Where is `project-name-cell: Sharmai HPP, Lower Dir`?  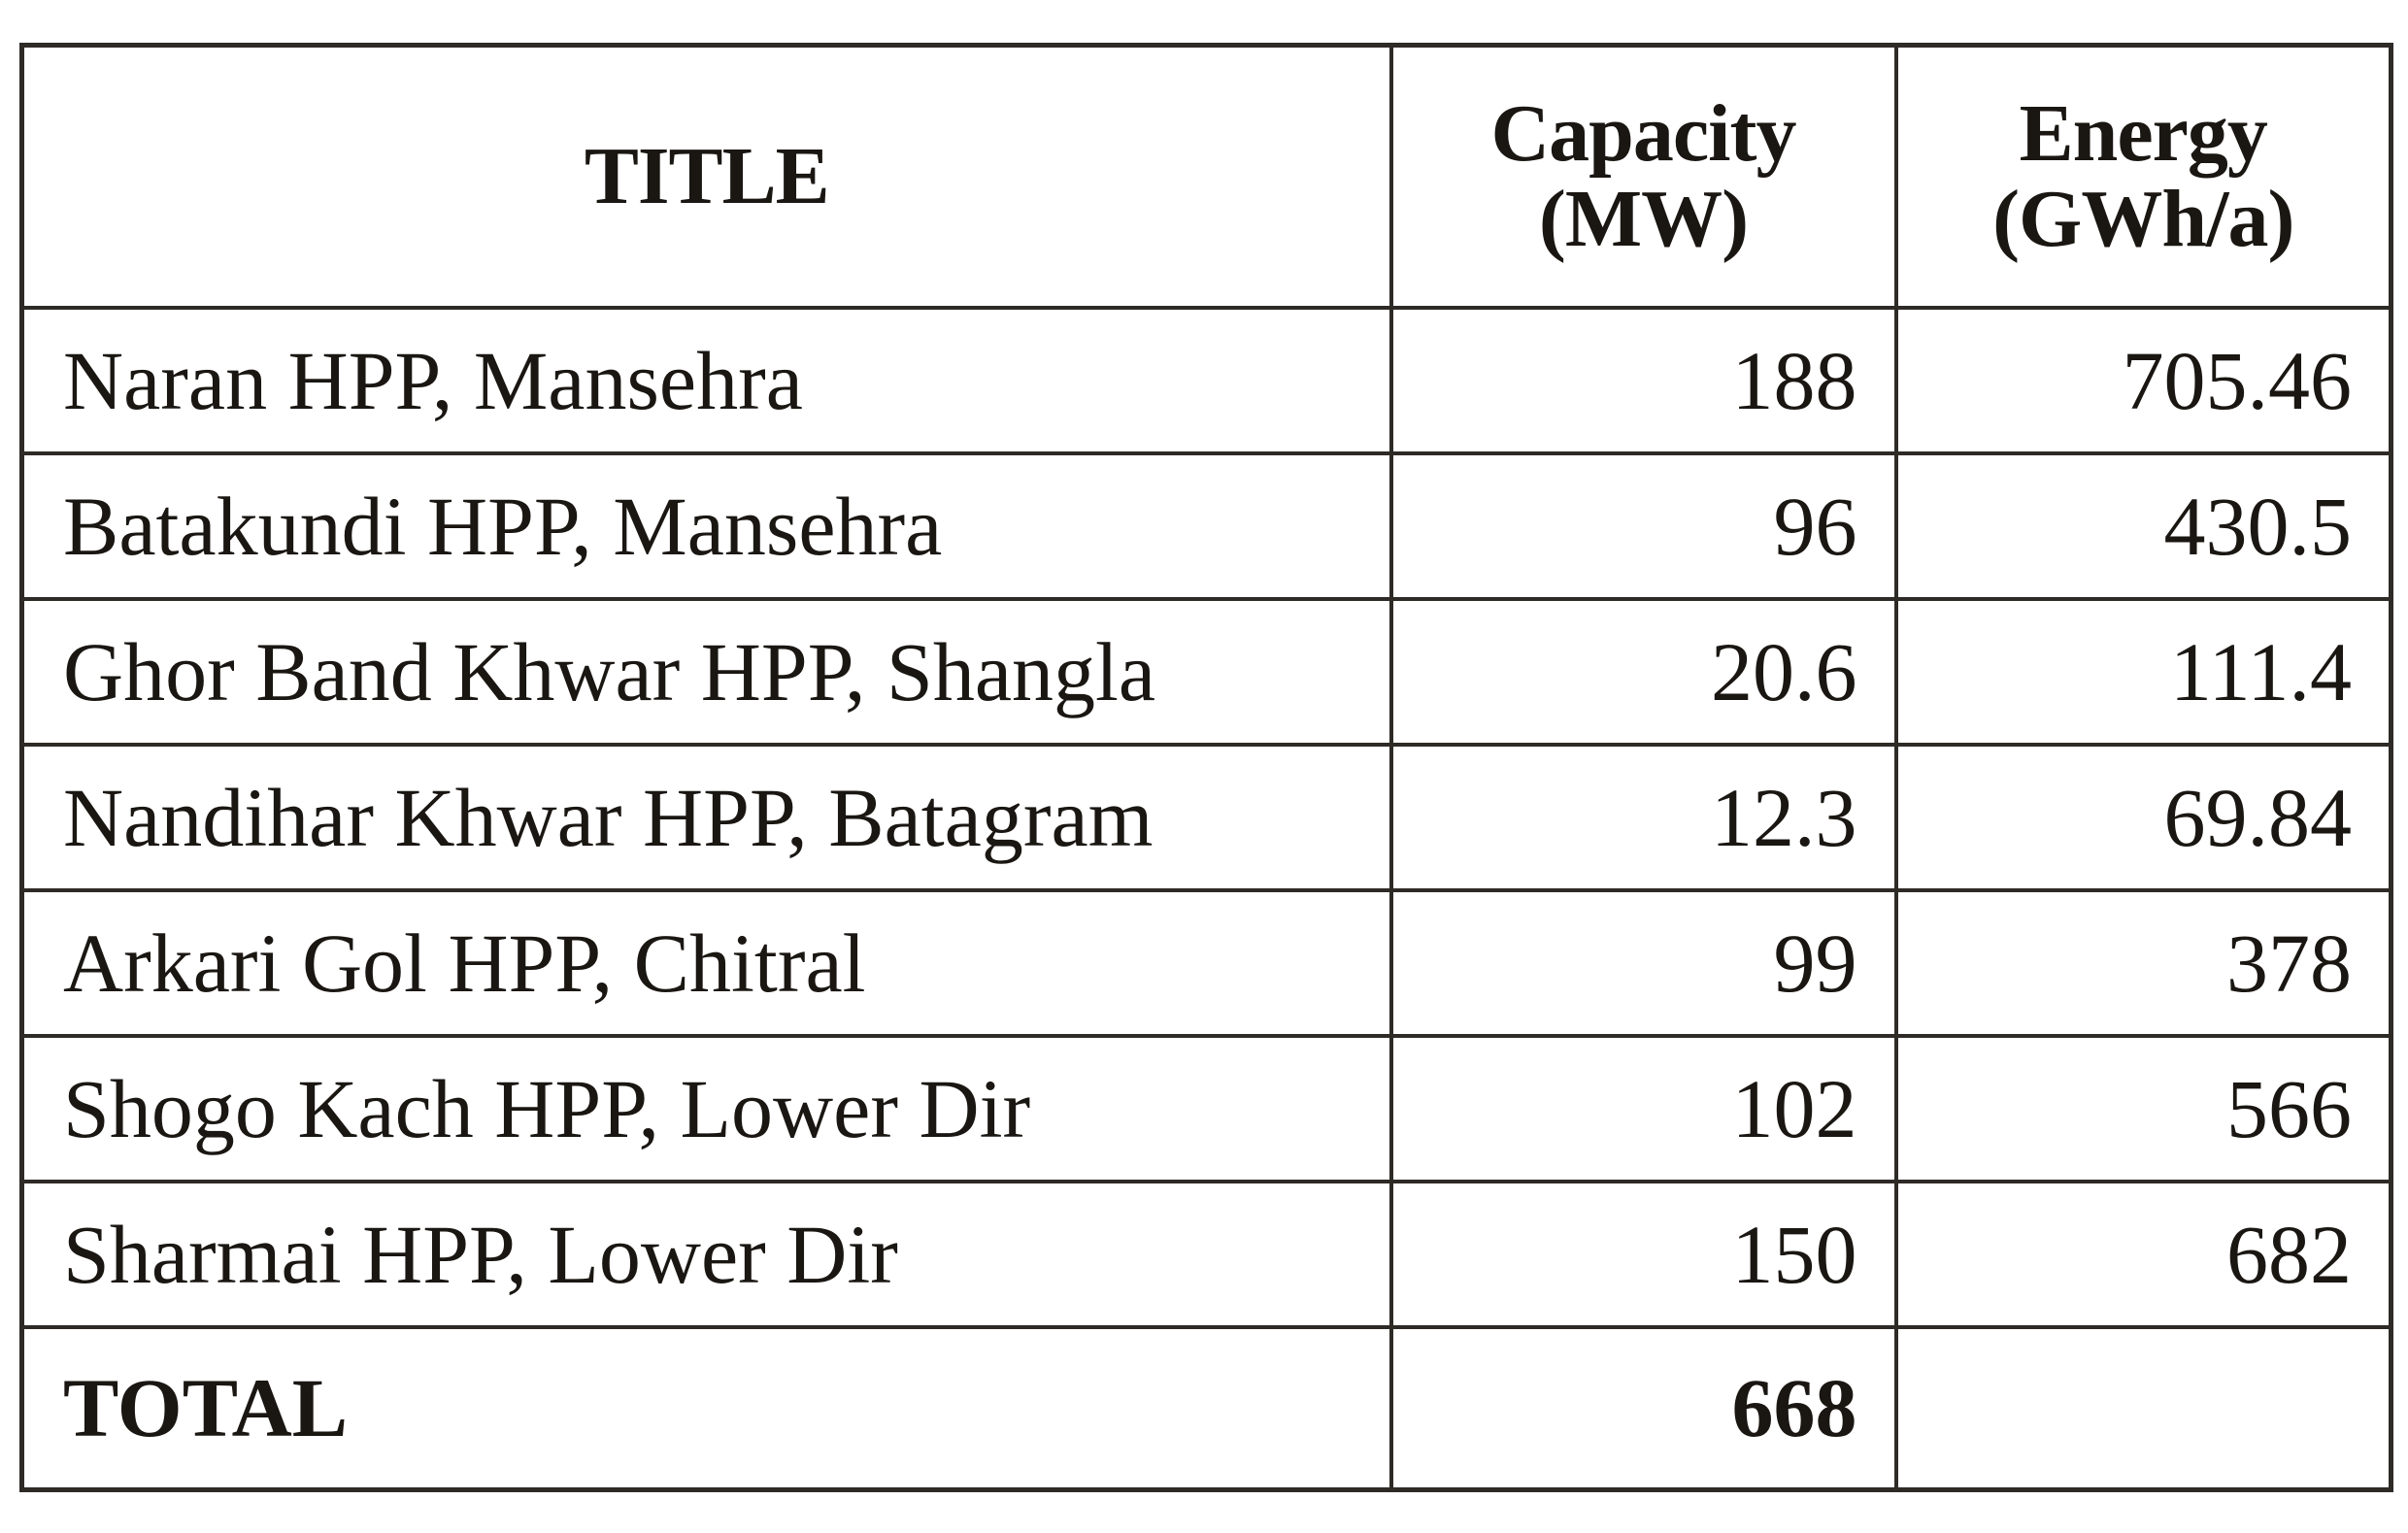
project-name-cell: Sharmai HPP, Lower Dir is located at coordinates (706, 1254).